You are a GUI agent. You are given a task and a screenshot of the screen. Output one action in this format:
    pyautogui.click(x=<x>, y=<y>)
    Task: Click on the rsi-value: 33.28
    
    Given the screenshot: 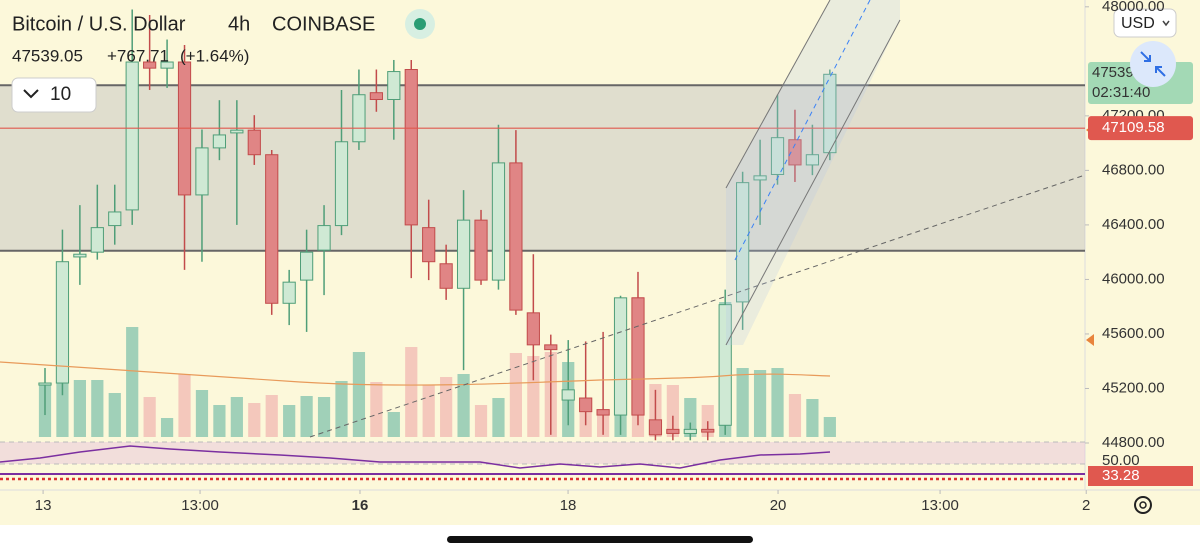 What is the action you would take?
    pyautogui.click(x=1121, y=475)
    